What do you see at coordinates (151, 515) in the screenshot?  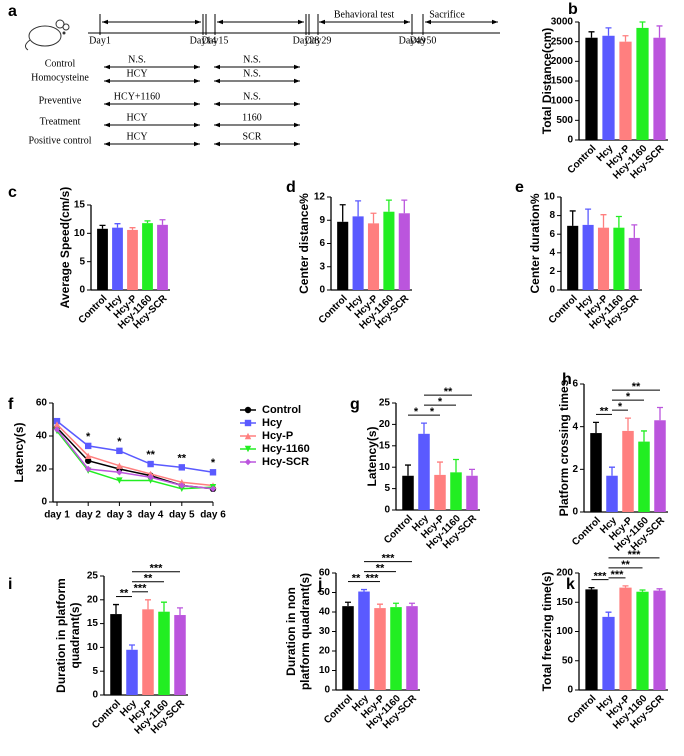 I see `x-tick-label: day 4` at bounding box center [151, 515].